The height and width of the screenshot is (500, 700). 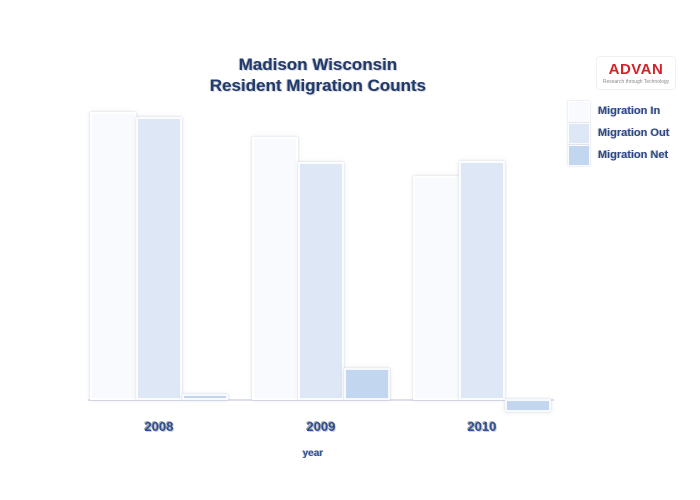 I want to click on bar-migration-out-2008, so click(x=159, y=258).